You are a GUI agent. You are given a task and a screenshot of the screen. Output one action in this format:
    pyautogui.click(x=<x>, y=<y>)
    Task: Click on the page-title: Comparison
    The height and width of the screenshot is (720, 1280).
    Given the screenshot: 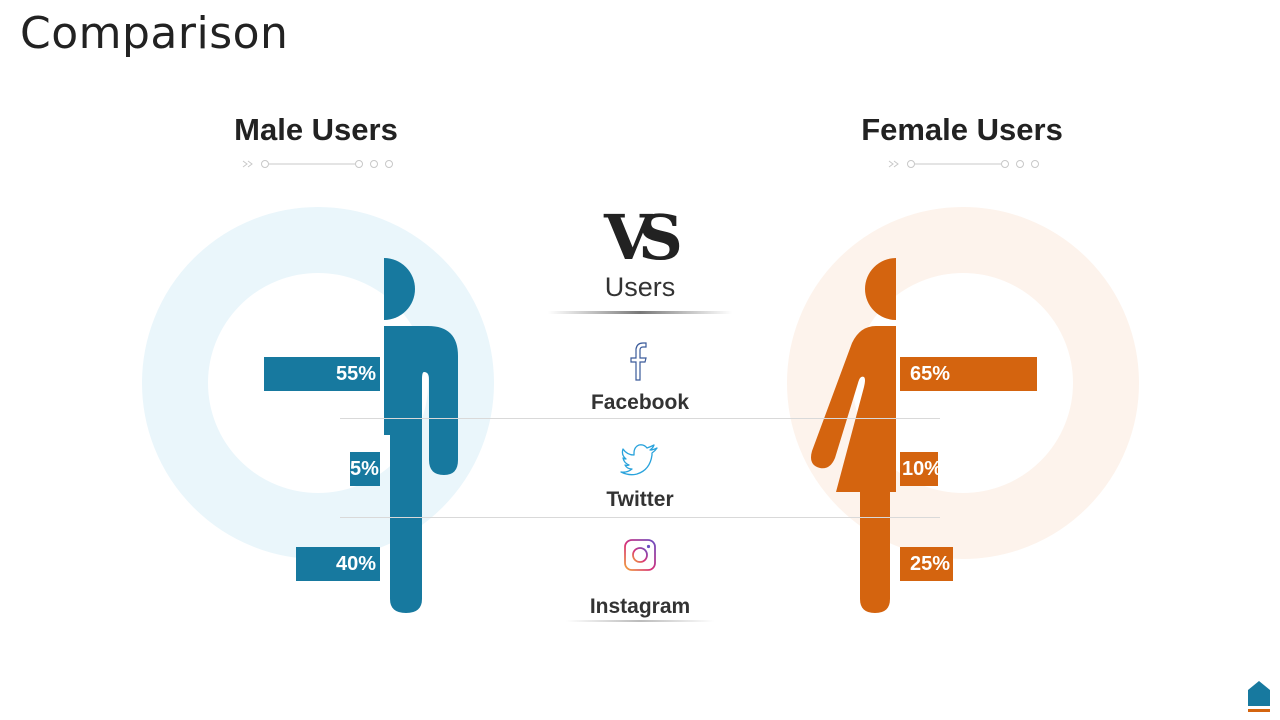 What is the action you would take?
    pyautogui.click(x=154, y=33)
    